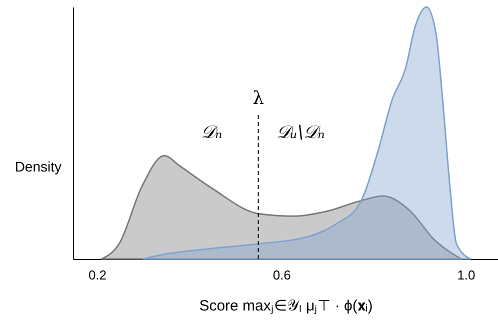 The image size is (498, 320). What do you see at coordinates (38, 166) in the screenshot?
I see `y-axis-title: Density` at bounding box center [38, 166].